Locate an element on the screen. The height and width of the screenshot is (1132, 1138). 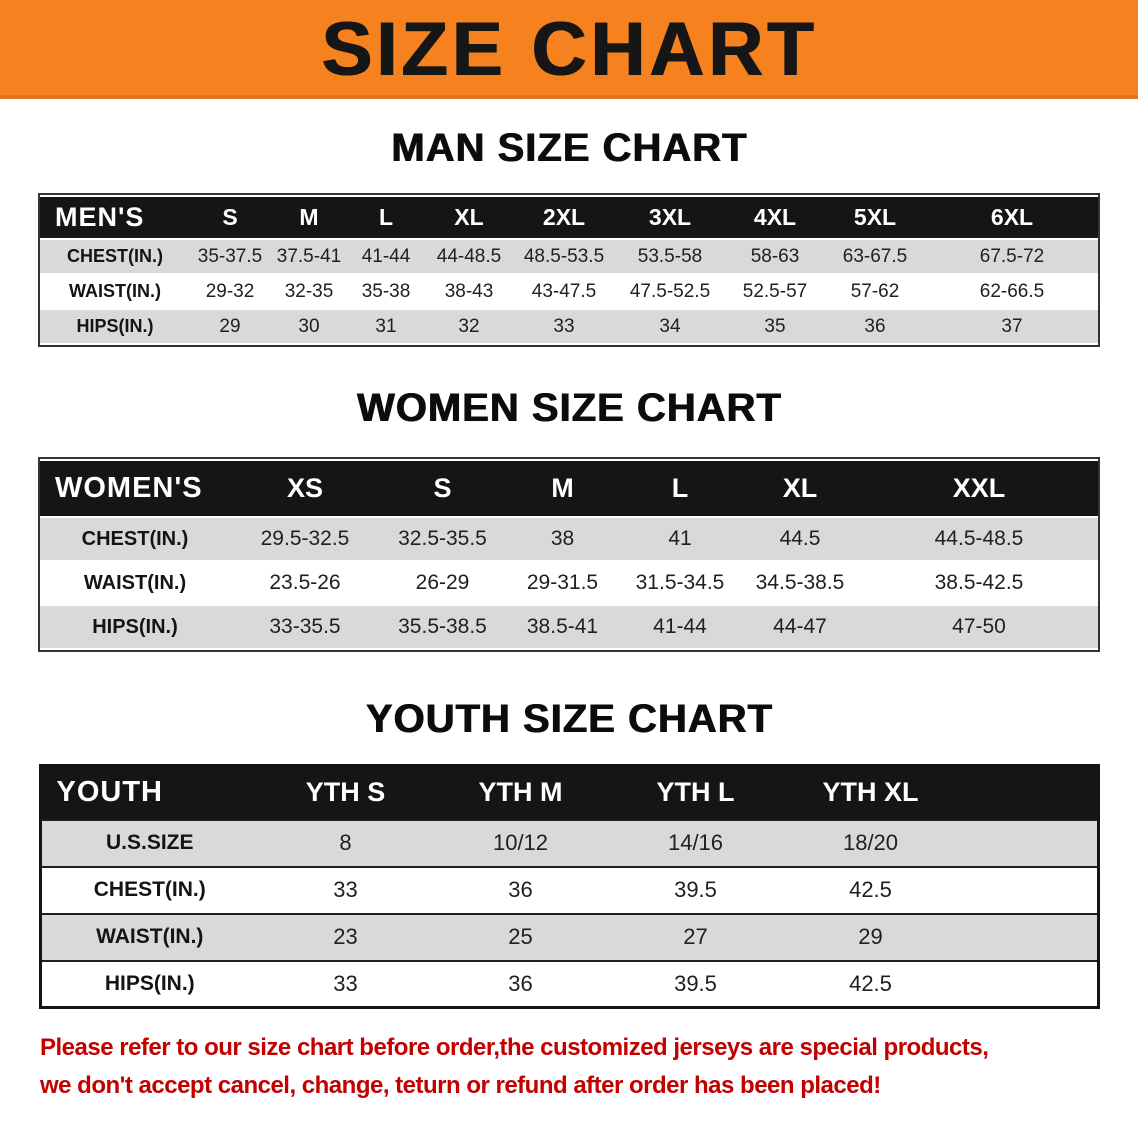
value-cell: 29-32 is located at coordinates (230, 291).